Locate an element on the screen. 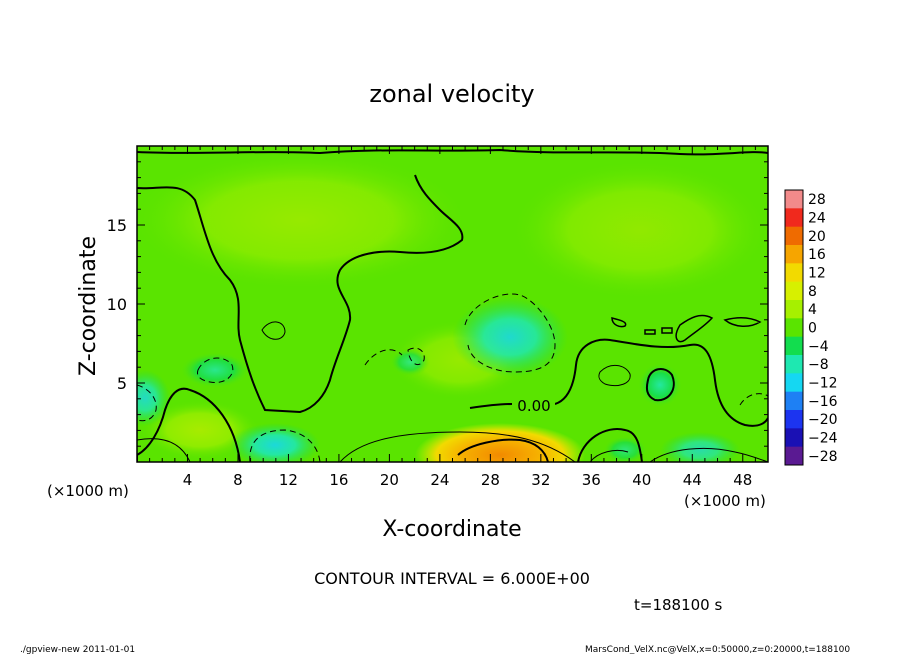 This screenshot has height=658, width=904. negative-contour-right-lower is located at coordinates (753, 399).